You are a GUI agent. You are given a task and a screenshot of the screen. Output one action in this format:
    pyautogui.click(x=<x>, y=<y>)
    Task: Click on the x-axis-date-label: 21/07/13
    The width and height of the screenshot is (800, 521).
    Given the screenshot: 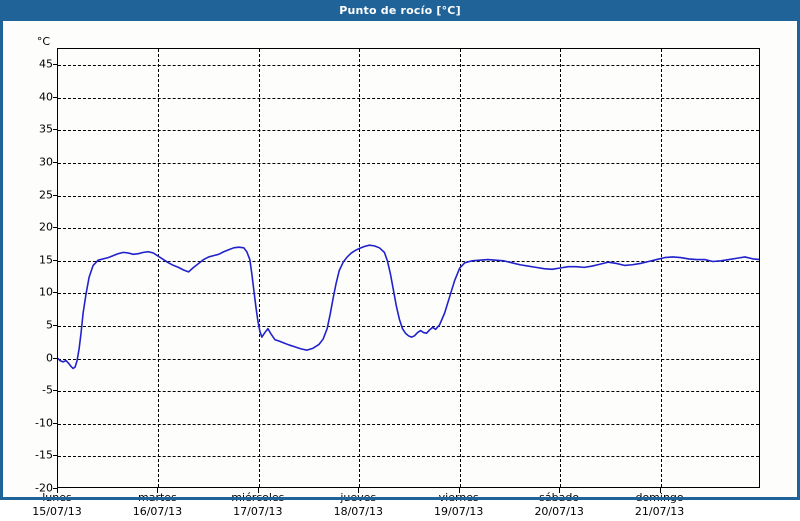 What is the action you would take?
    pyautogui.click(x=659, y=511)
    